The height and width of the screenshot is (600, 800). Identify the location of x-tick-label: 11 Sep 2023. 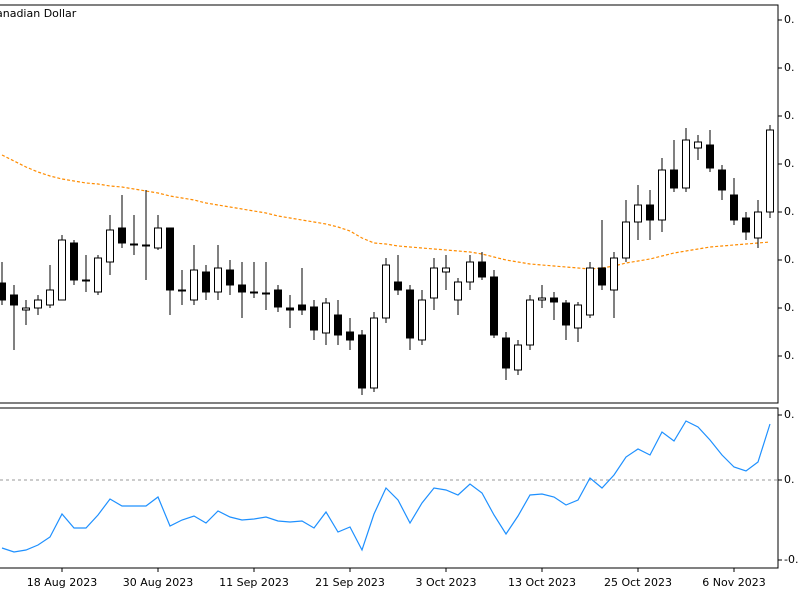
(254, 582).